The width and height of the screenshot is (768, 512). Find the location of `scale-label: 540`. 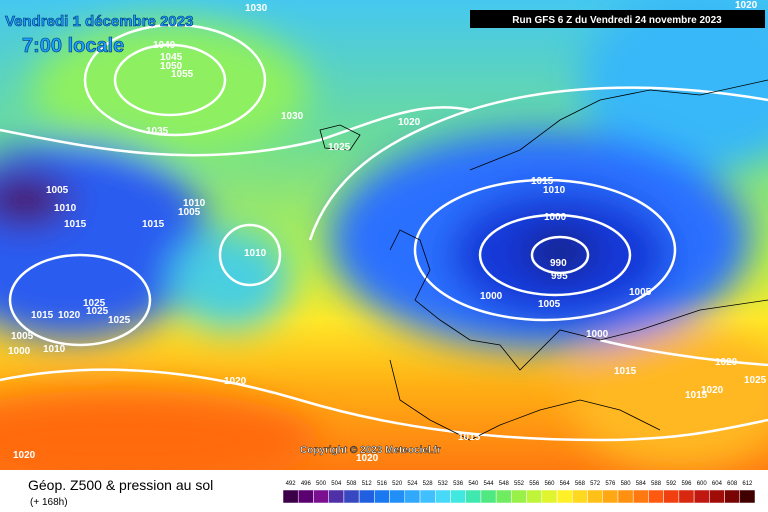

scale-label: 540 is located at coordinates (473, 484).